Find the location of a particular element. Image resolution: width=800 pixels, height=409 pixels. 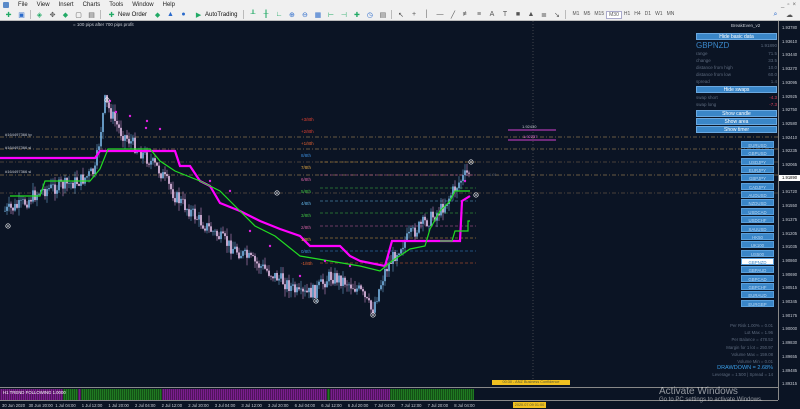

symbol-button-eurusd: EURUSD is located at coordinates (757, 144).